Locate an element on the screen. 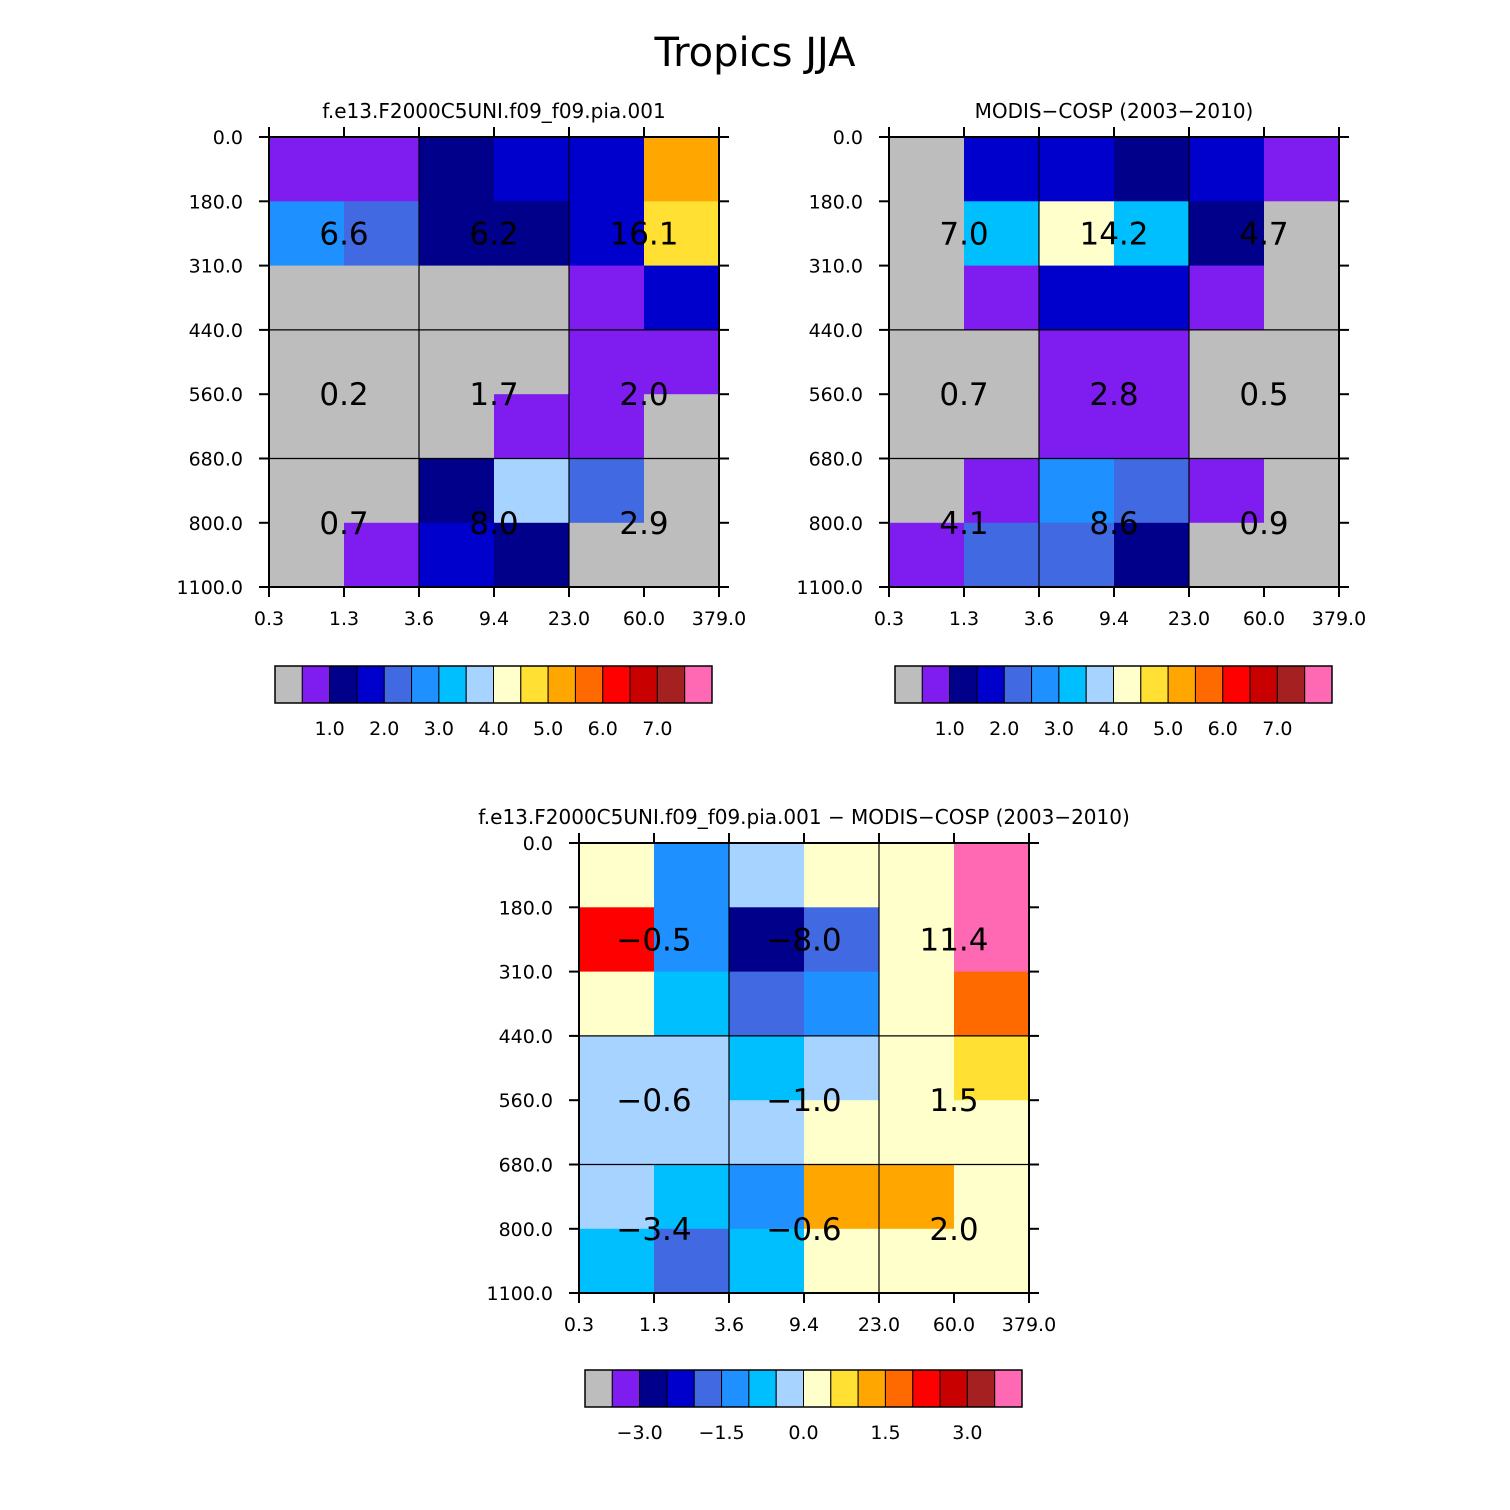 The image size is (1510, 1510). y-tick-label: 180.0 is located at coordinates (836, 202).